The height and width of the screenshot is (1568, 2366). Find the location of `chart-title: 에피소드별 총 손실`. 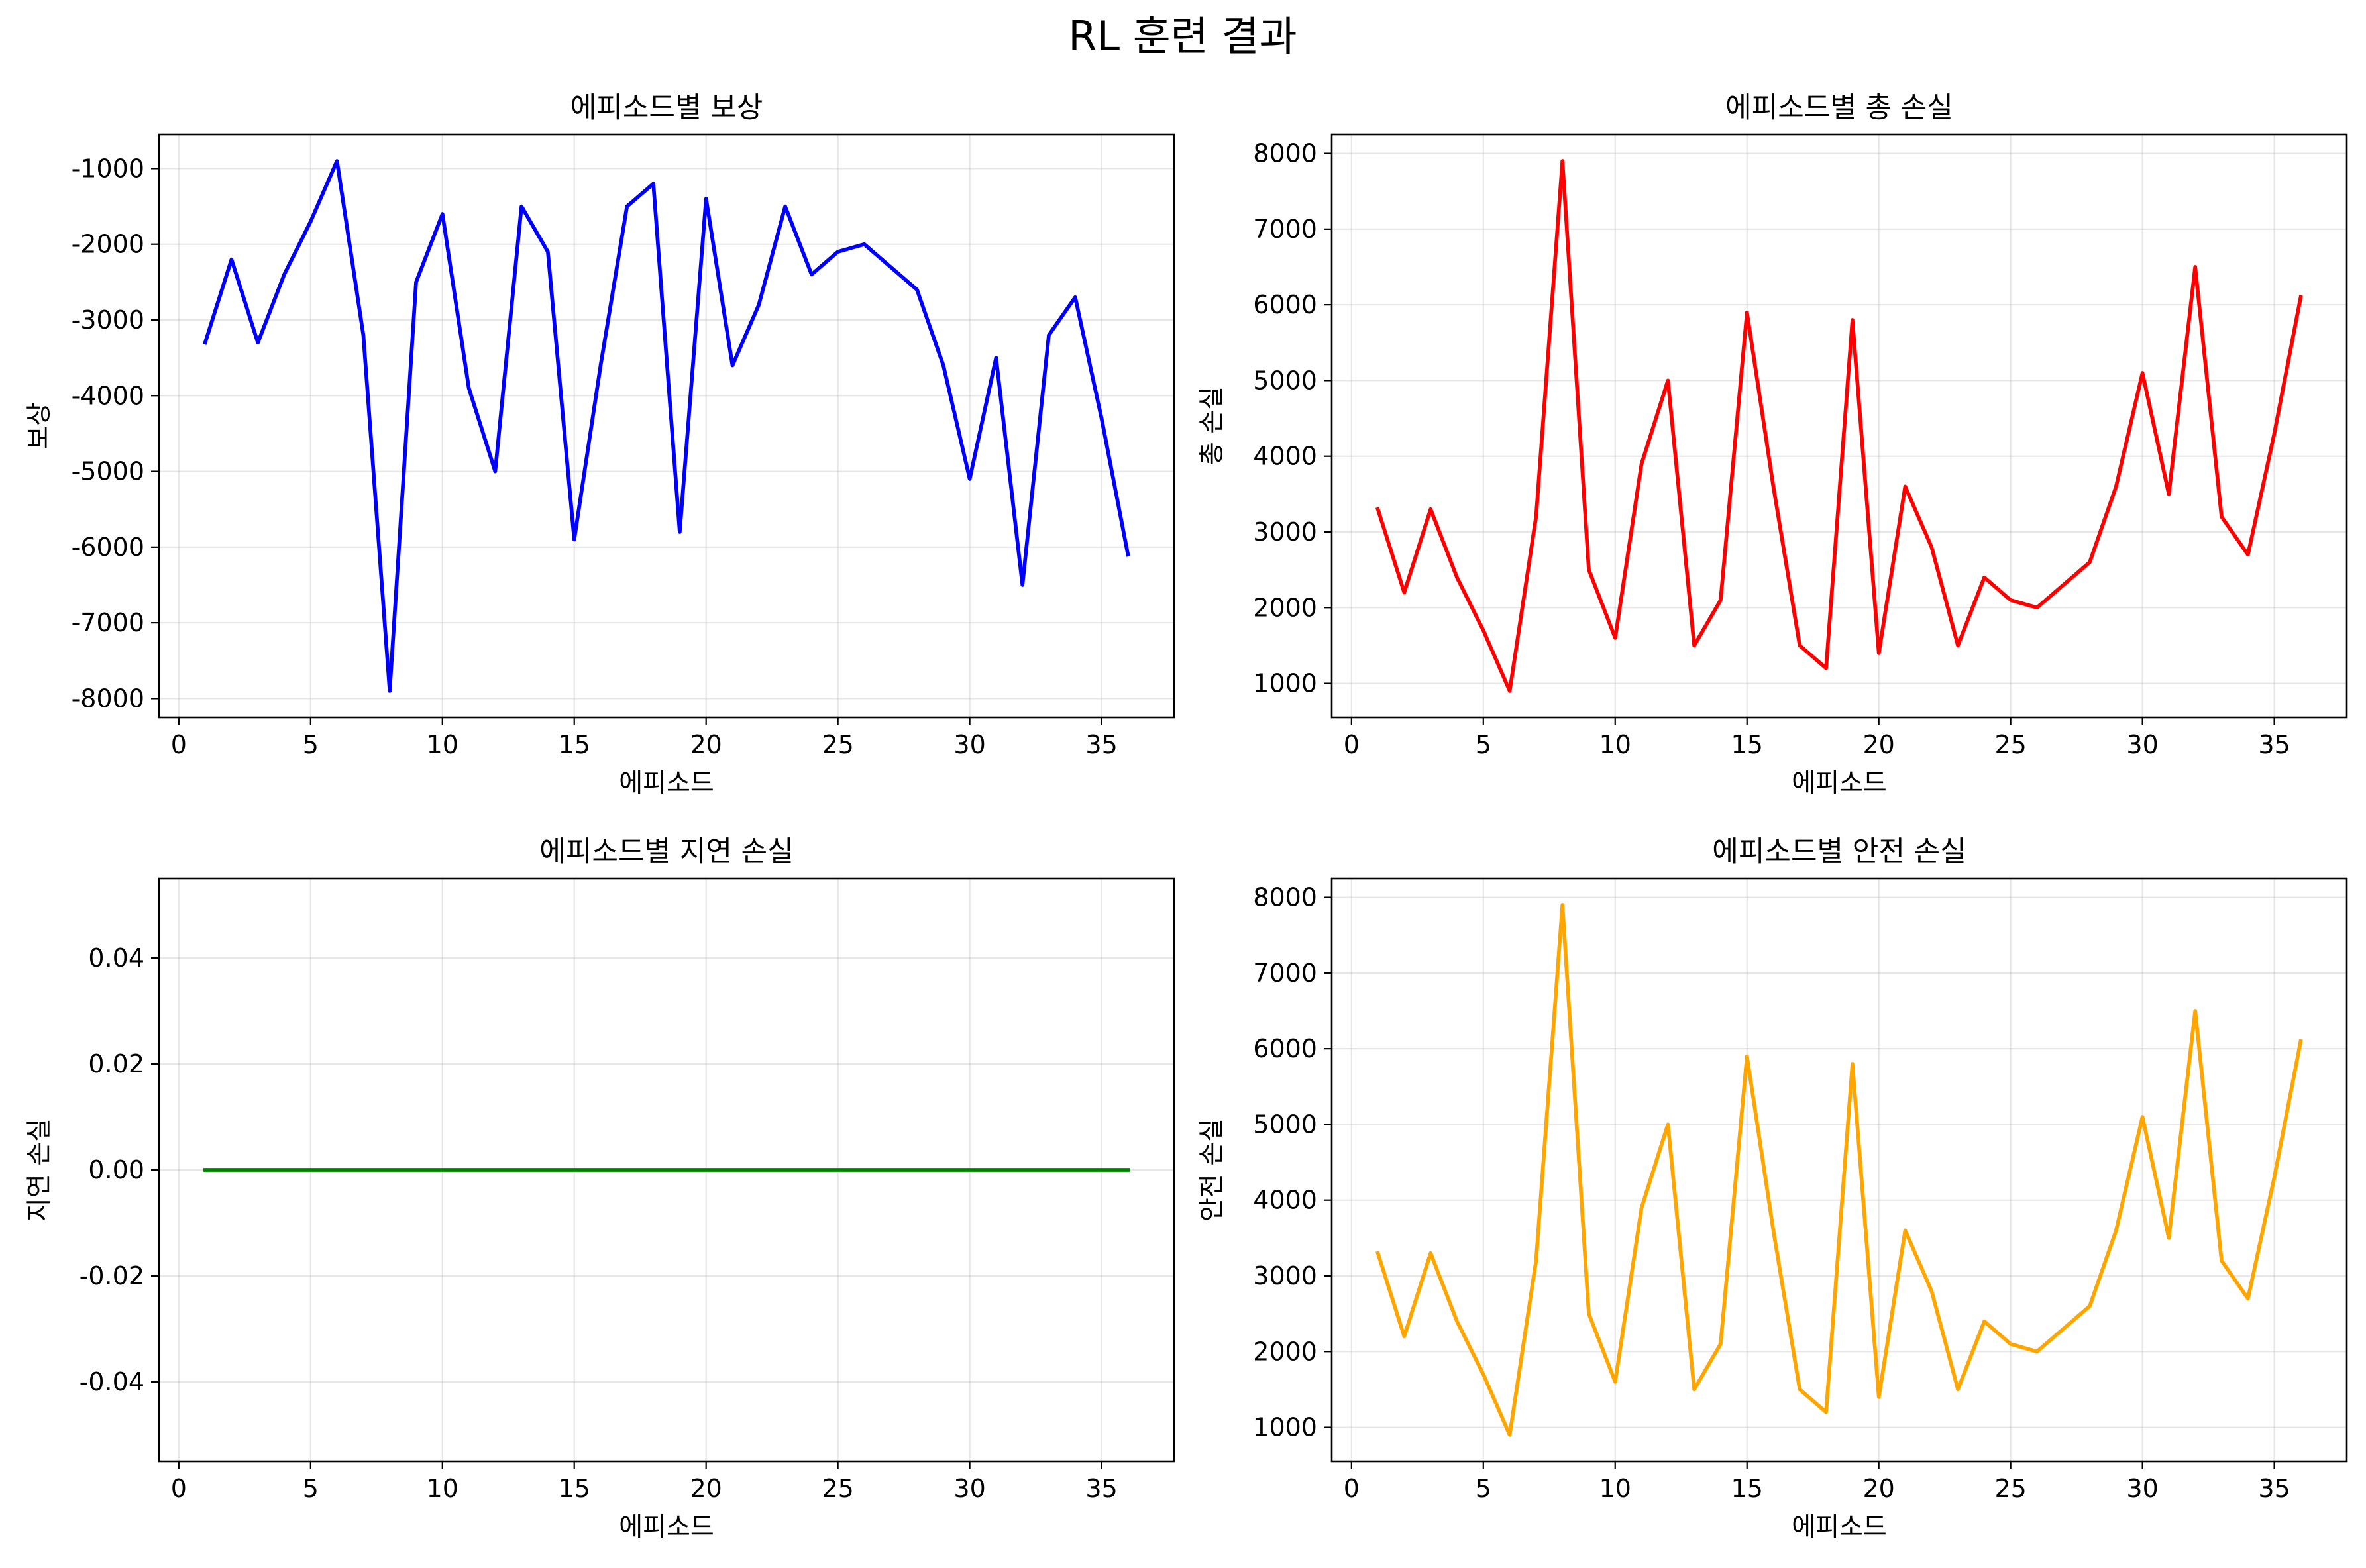

chart-title: 에피소드별 총 손실 is located at coordinates (1839, 108).